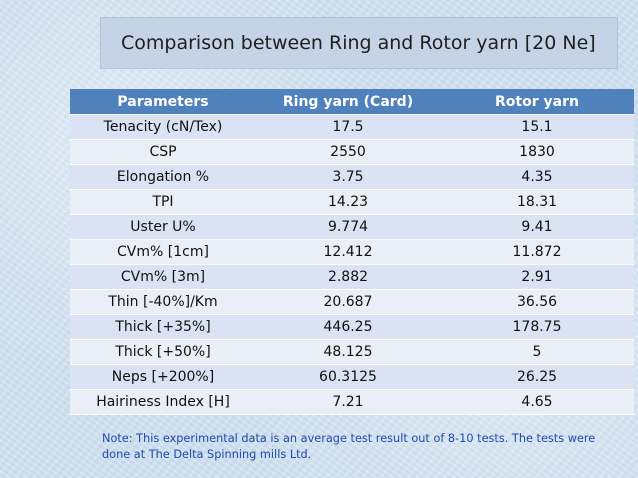 The width and height of the screenshot is (638, 478). Describe the element at coordinates (537, 377) in the screenshot. I see `rotor-value-cell: 26.25` at that location.